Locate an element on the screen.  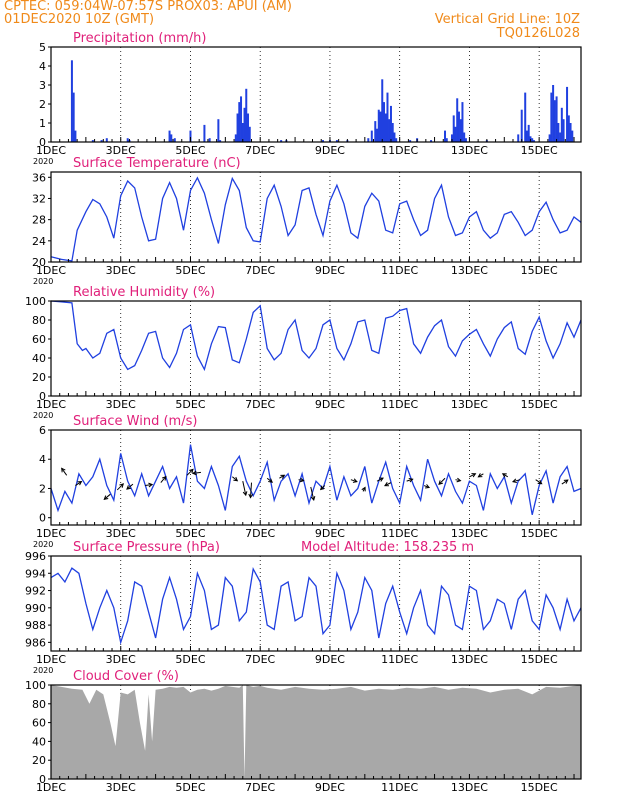
panel-title: Surface Wind (m/s) is located at coordinates (135, 421).